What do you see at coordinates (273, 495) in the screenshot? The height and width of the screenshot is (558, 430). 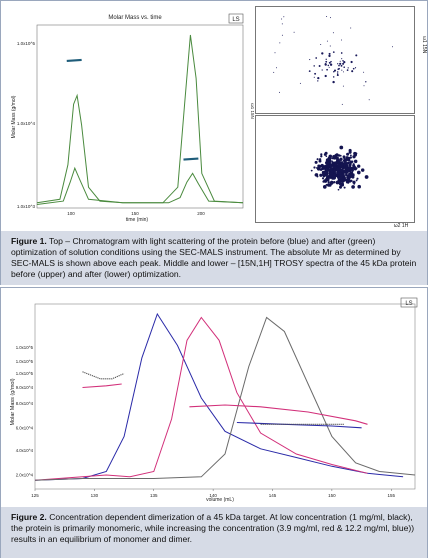 I see `x-tick-label: 145` at bounding box center [273, 495].